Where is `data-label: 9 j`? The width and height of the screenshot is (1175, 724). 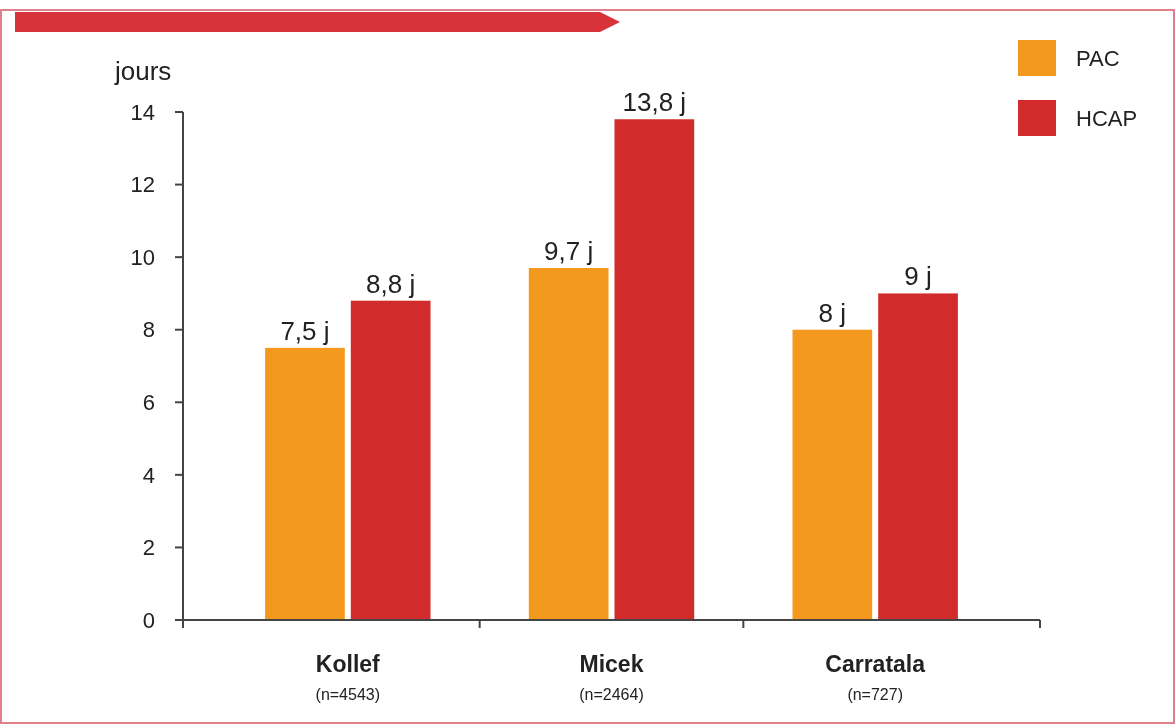
data-label: 9 j is located at coordinates (918, 276).